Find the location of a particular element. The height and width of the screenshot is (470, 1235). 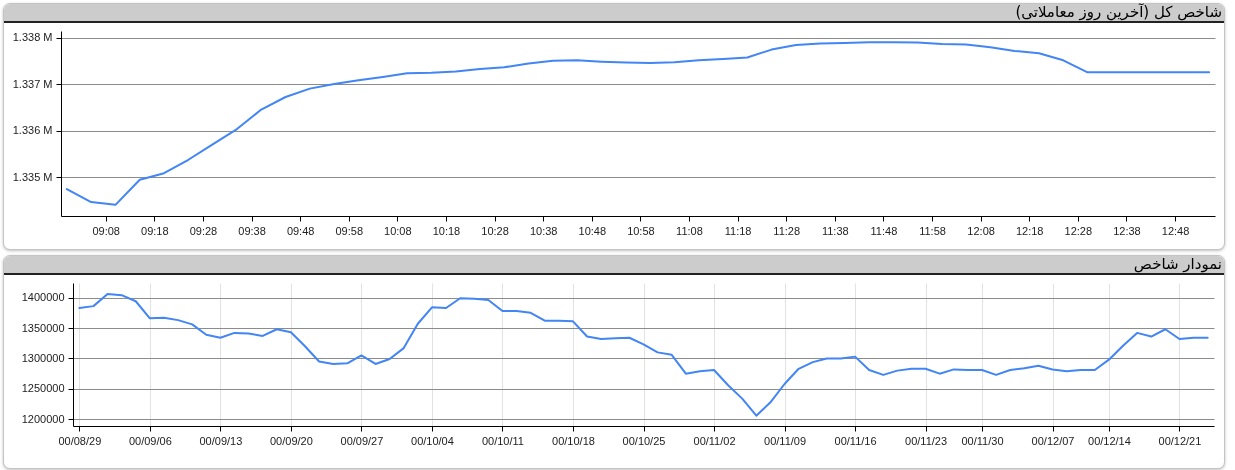

x-tick-label: 11:58 is located at coordinates (932, 230).